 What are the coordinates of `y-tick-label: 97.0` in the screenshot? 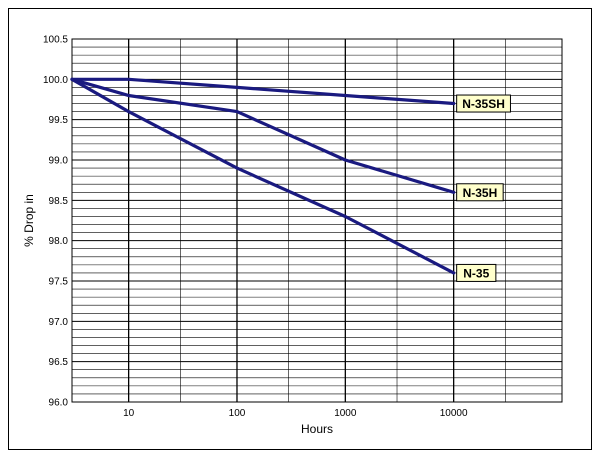 It's located at (59, 322).